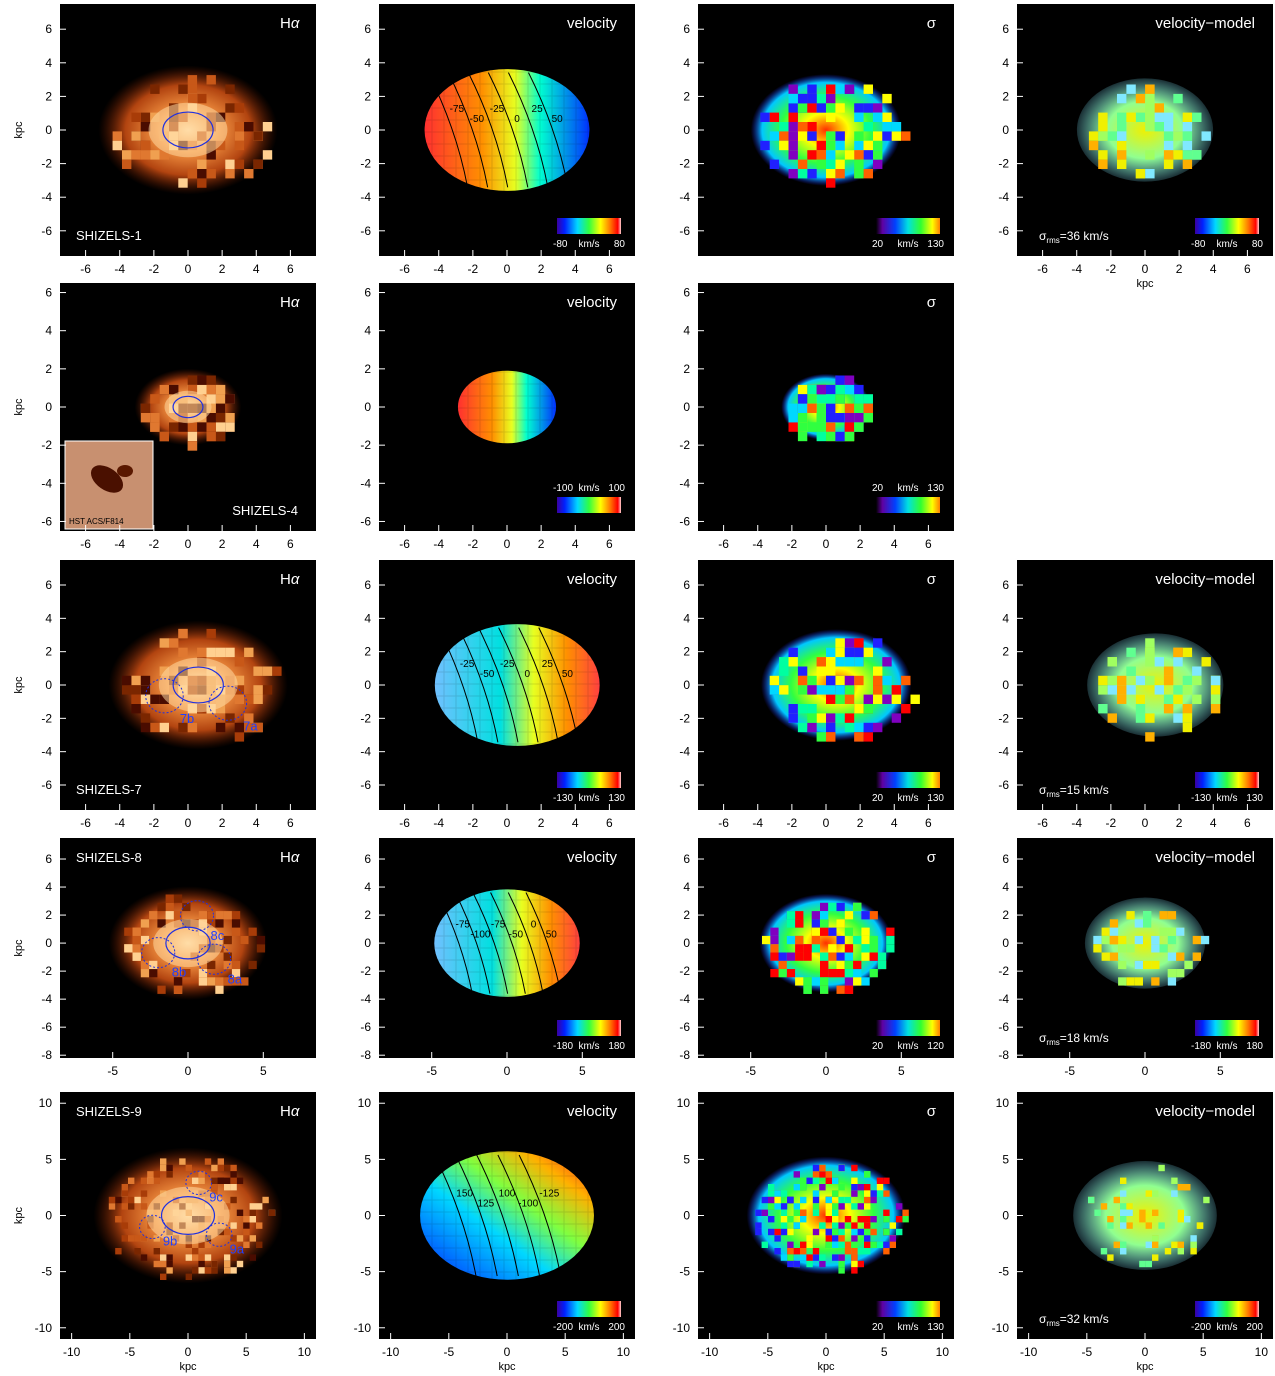  What do you see at coordinates (187, 718) in the screenshot?
I see `clump-label: 7b` at bounding box center [187, 718].